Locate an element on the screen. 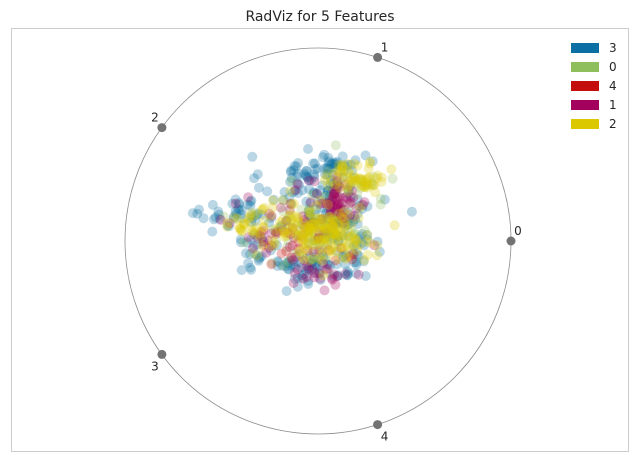 The width and height of the screenshot is (640, 463). series-0-points is located at coordinates (308, 209).